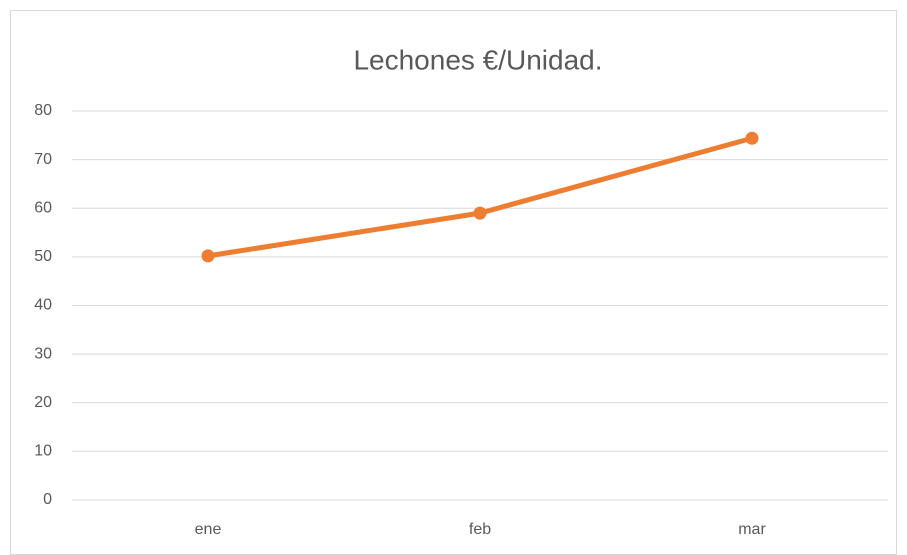 The width and height of the screenshot is (907, 555). I want to click on x-tick-label: ene, so click(208, 529).